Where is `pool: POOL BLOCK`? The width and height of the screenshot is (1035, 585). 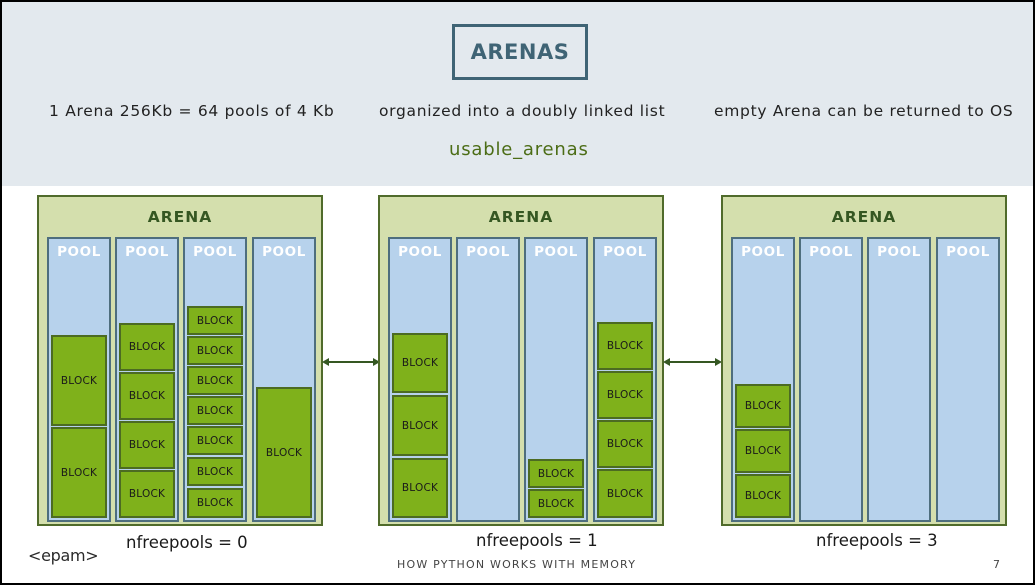
pool: POOL BLOCK is located at coordinates (284, 379).